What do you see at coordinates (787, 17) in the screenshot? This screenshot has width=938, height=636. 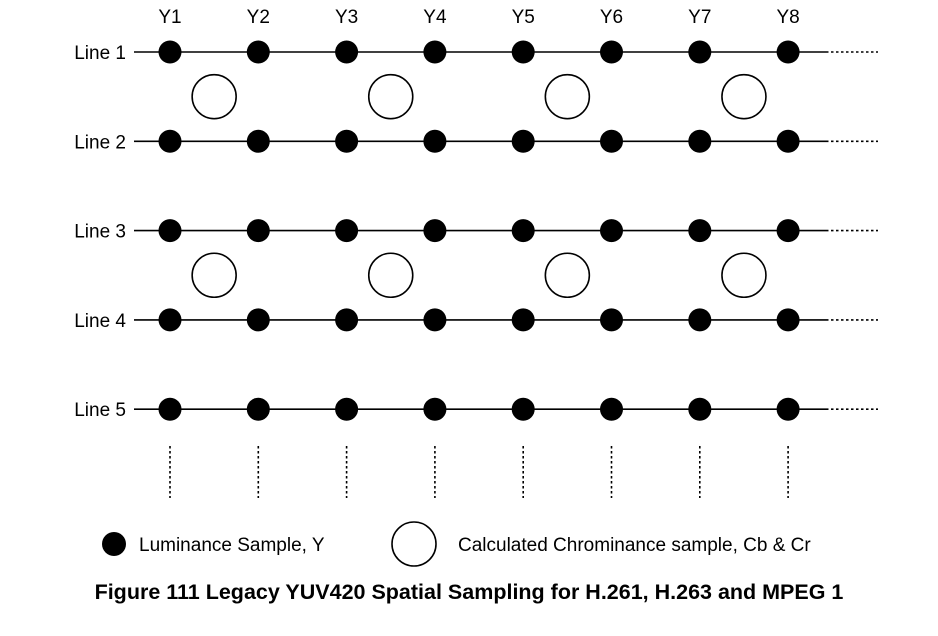 I see `column-label: Y8` at bounding box center [787, 17].